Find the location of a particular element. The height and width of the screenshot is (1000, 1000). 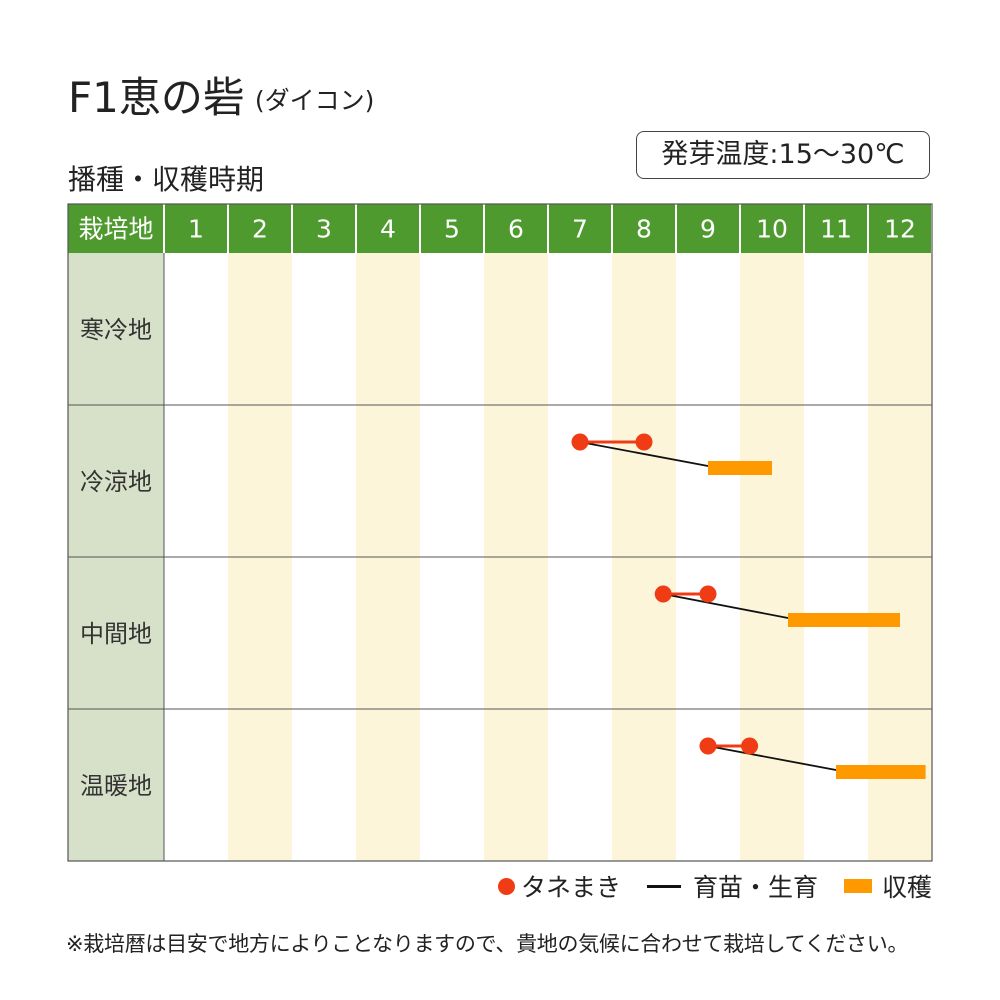

harvest-bar-icon is located at coordinates (857, 886).